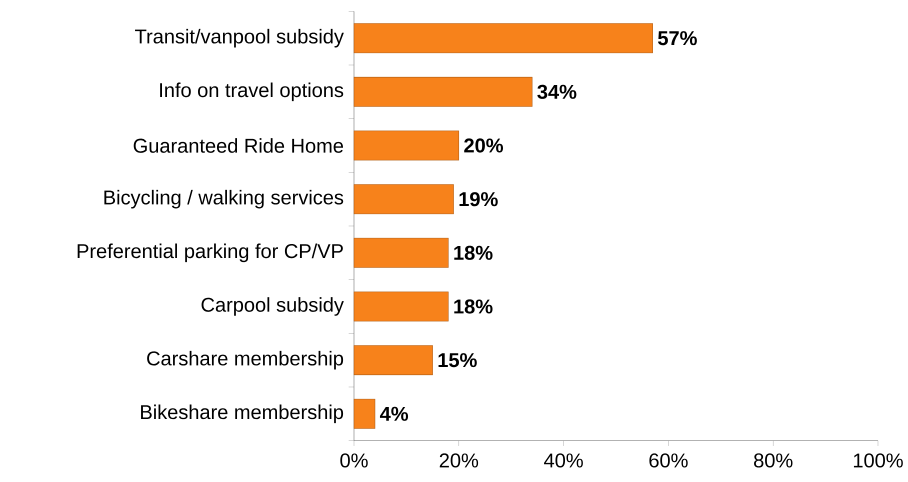 This screenshot has width=908, height=482. I want to click on data-label: 4%, so click(394, 413).